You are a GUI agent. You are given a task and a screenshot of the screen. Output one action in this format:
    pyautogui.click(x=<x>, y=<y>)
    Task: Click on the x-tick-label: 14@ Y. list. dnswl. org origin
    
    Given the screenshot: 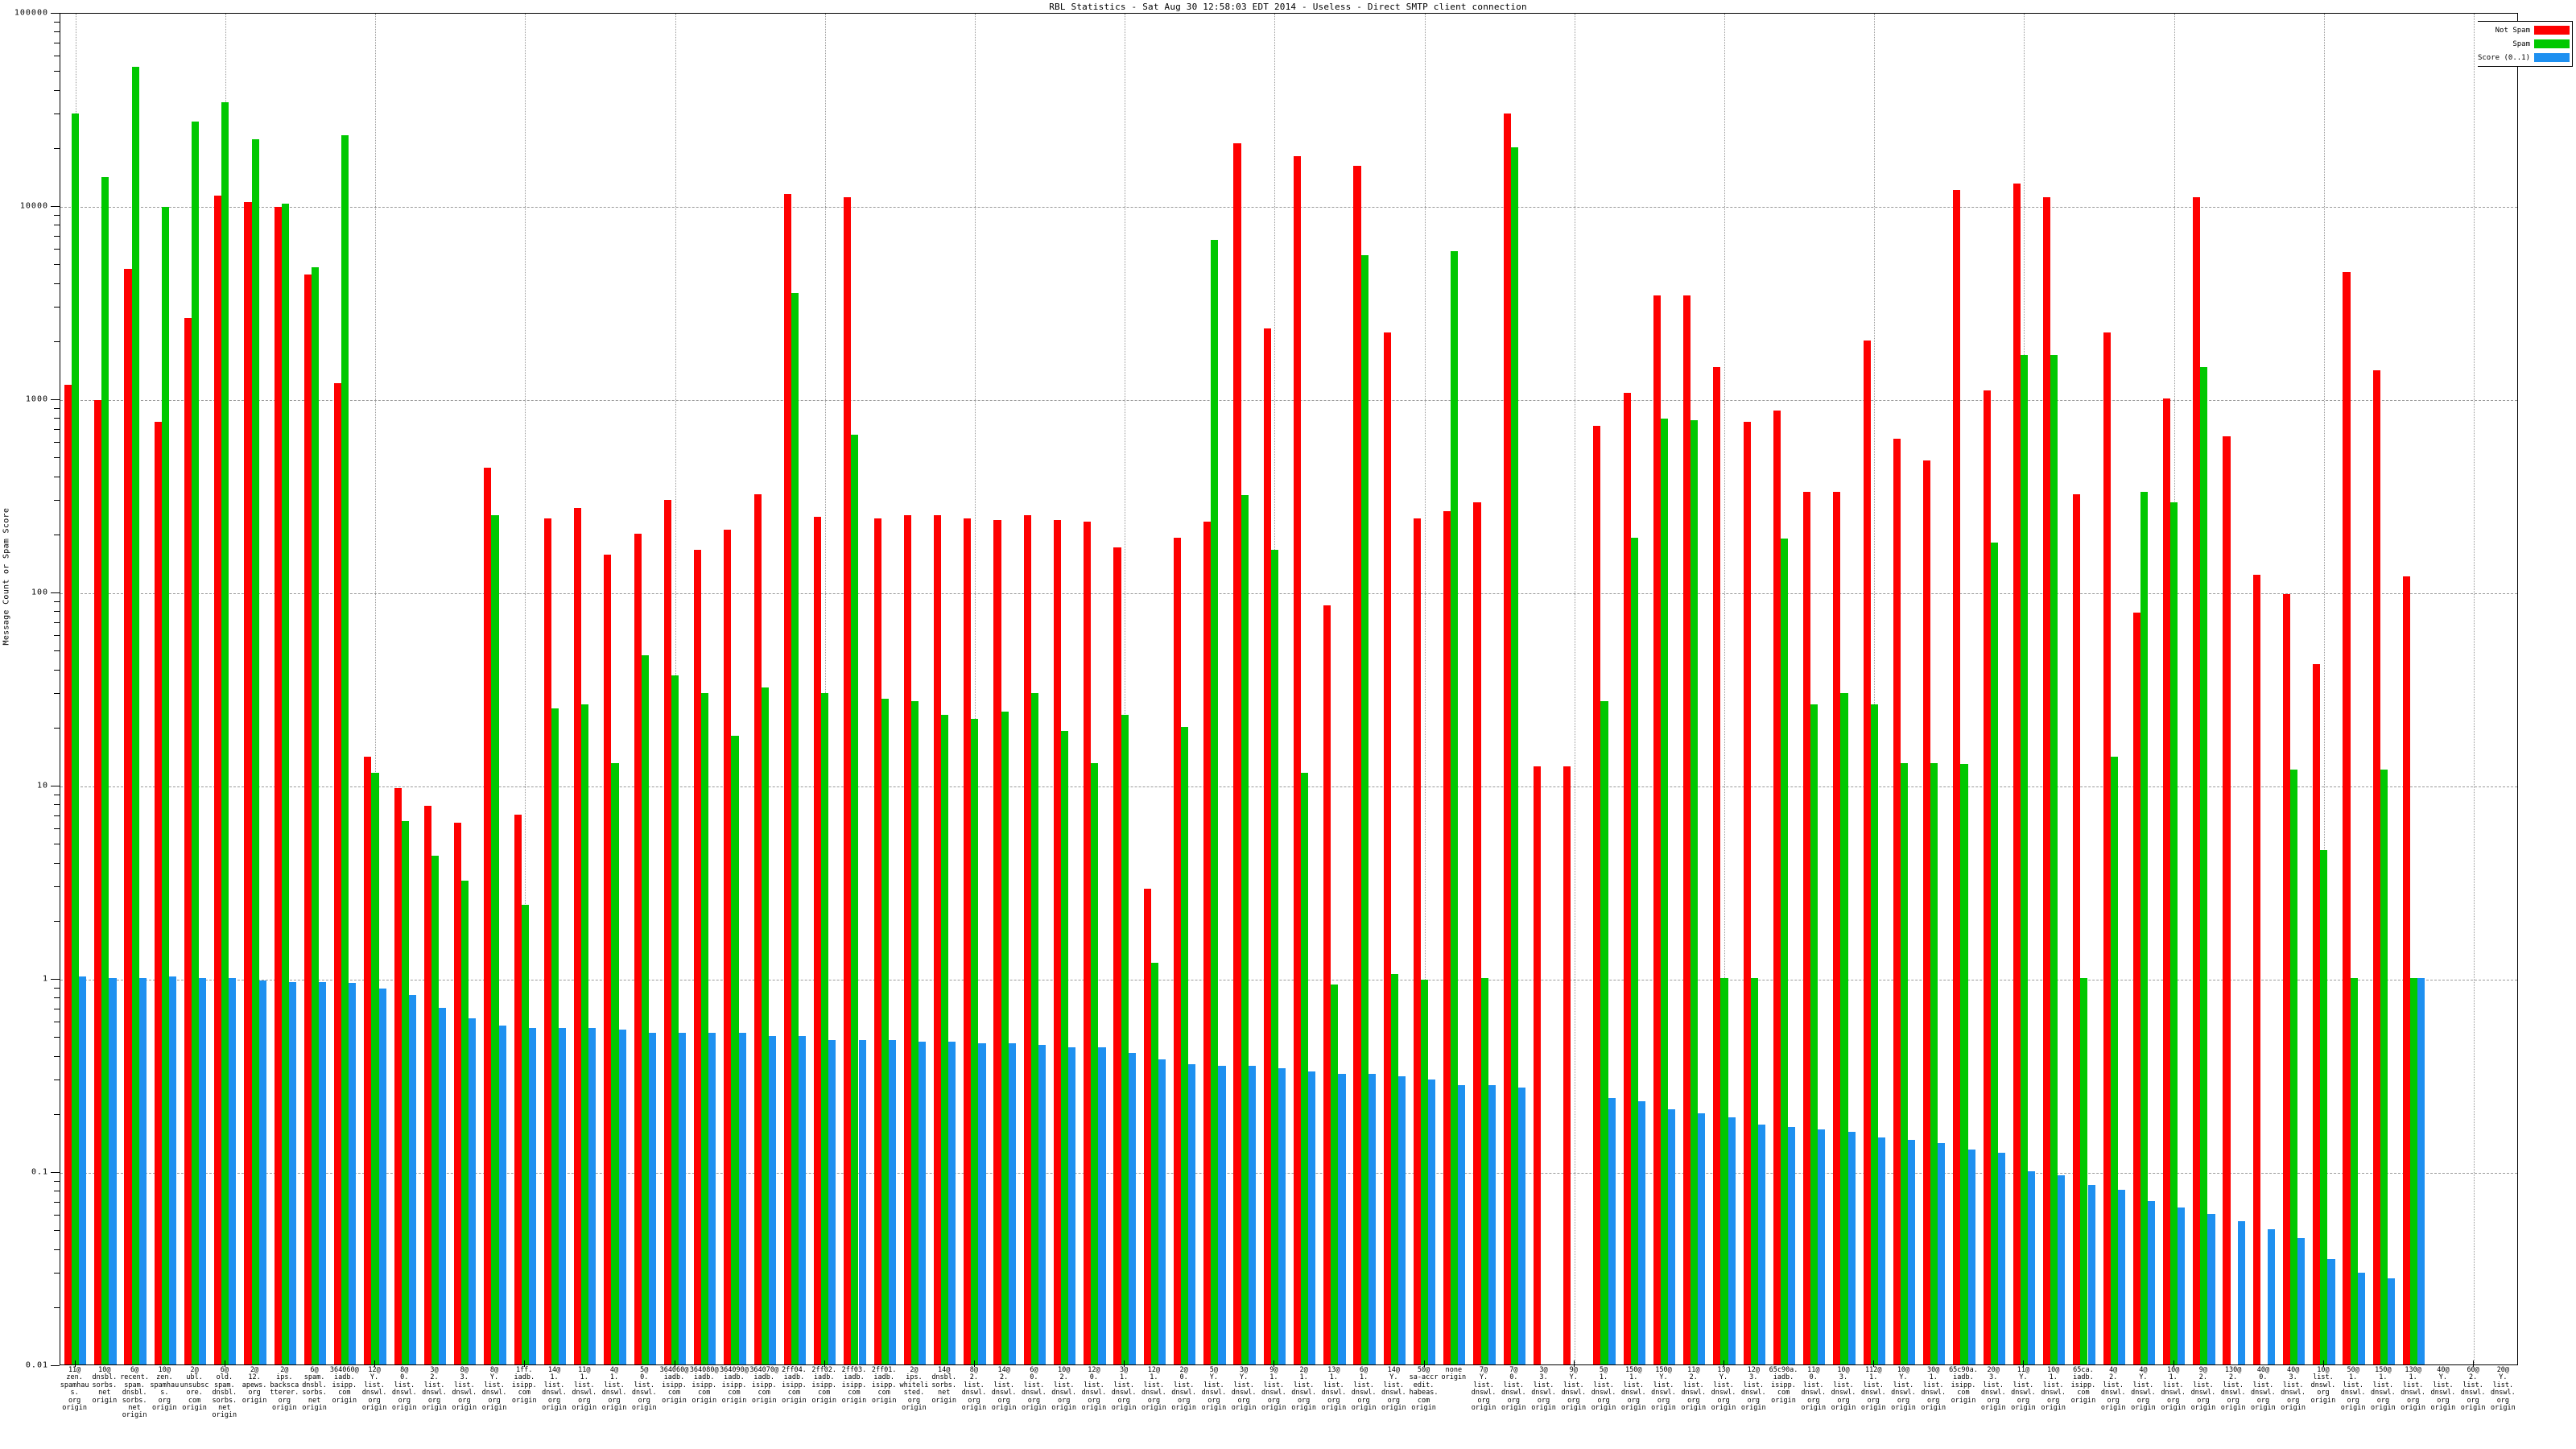 What is the action you would take?
    pyautogui.click(x=1393, y=1389)
    